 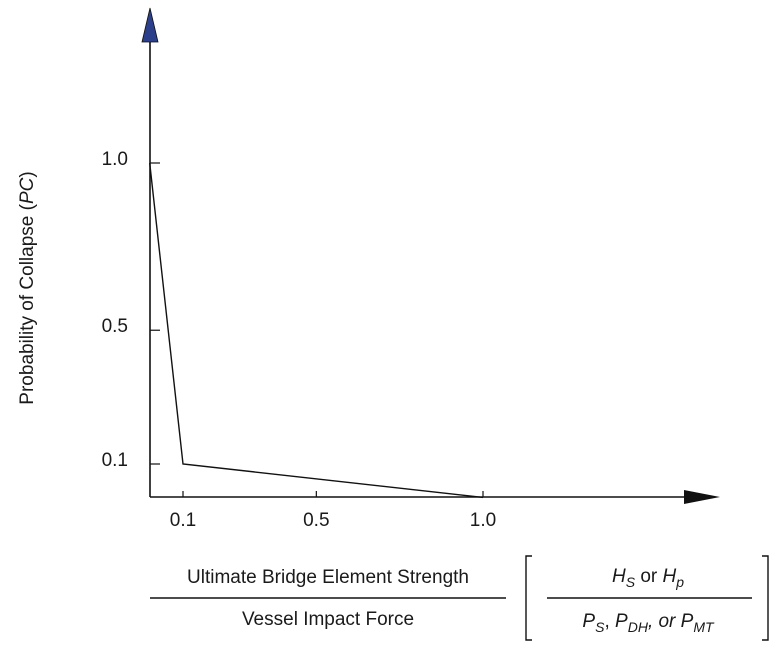 I want to click on caption-denominator: Vessel Impact Force, so click(x=328, y=619).